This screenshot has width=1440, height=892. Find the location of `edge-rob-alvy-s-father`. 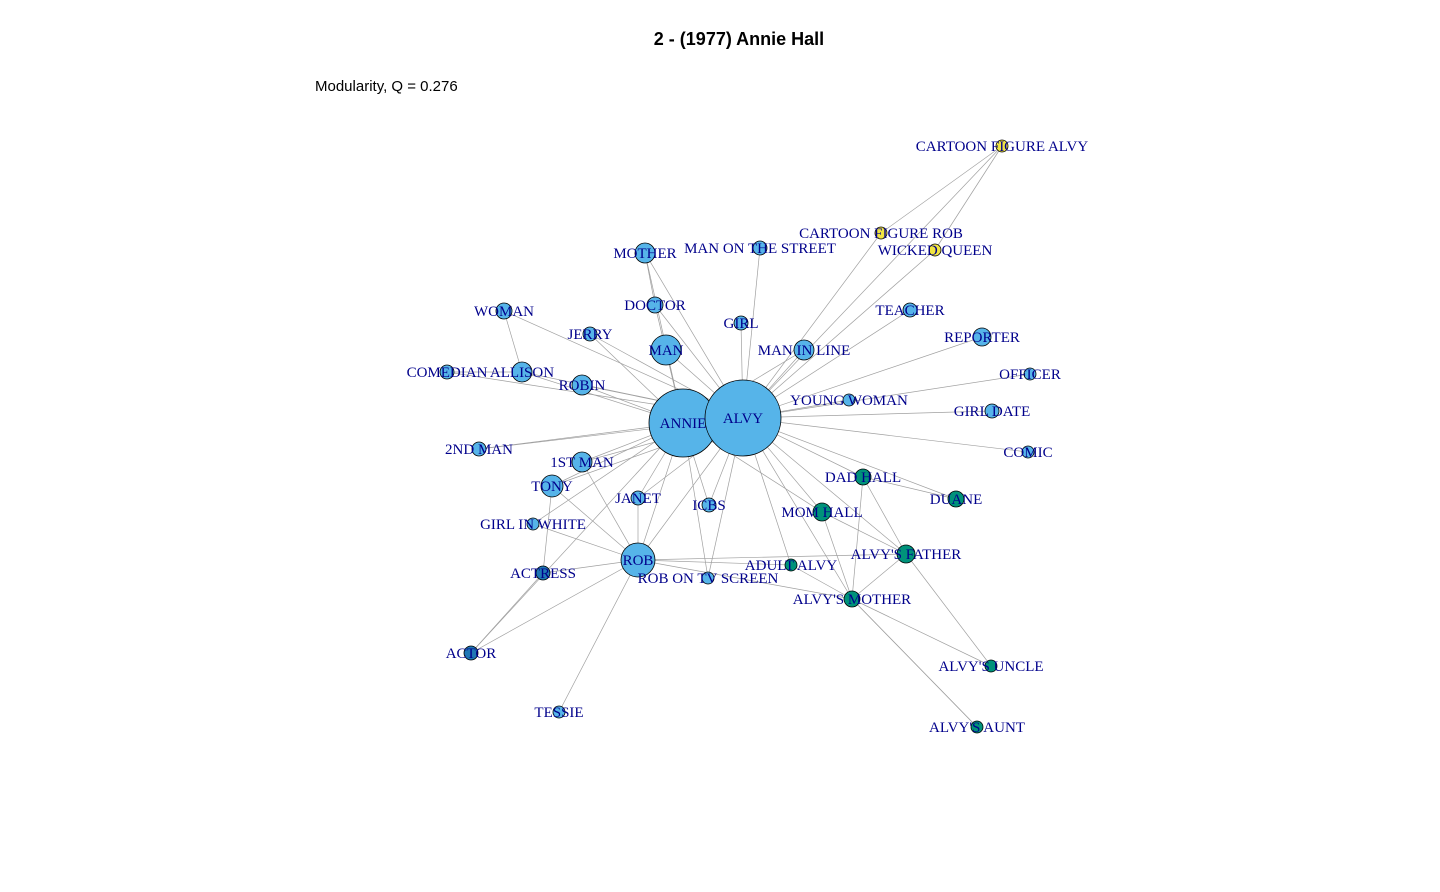

edge-rob-alvy-s-father is located at coordinates (772, 557).